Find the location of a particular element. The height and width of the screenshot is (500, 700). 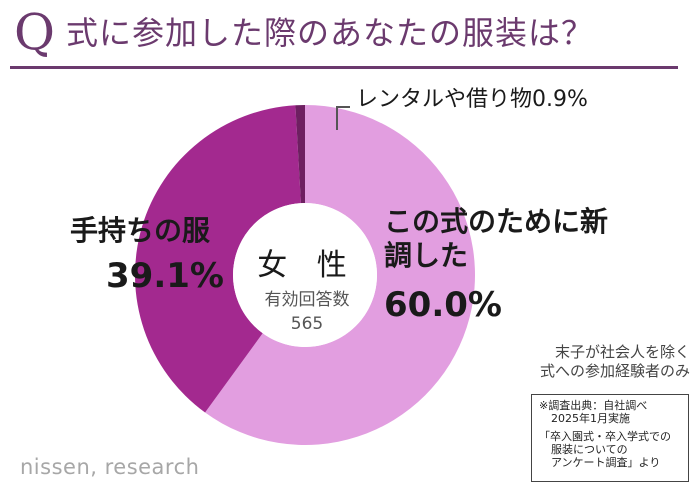

sample-note: 末子が社会人を除く 式への参加経験者のみ is located at coordinates (590, 362).